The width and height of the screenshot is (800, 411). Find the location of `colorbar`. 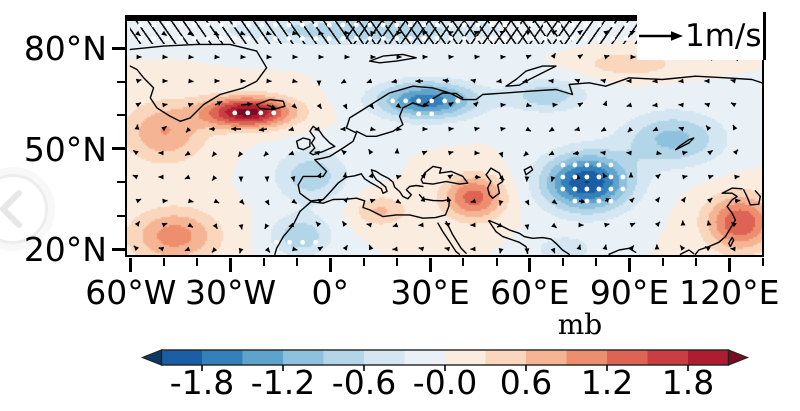

colorbar is located at coordinates (445, 360).